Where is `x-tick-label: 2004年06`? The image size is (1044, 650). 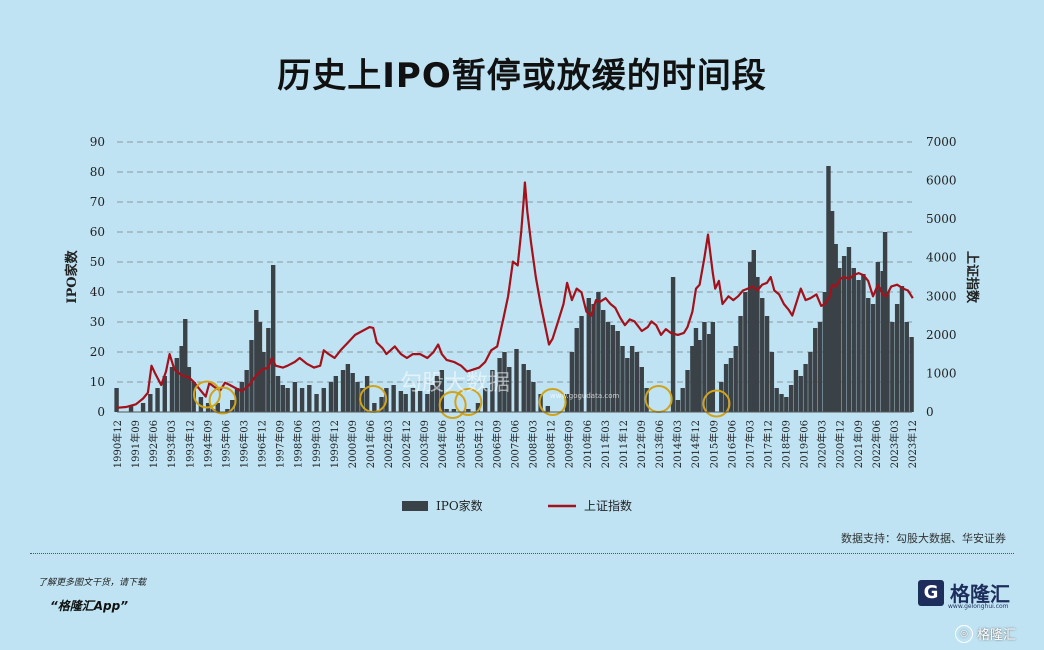
x-tick-label: 2004年06 is located at coordinates (442, 444).